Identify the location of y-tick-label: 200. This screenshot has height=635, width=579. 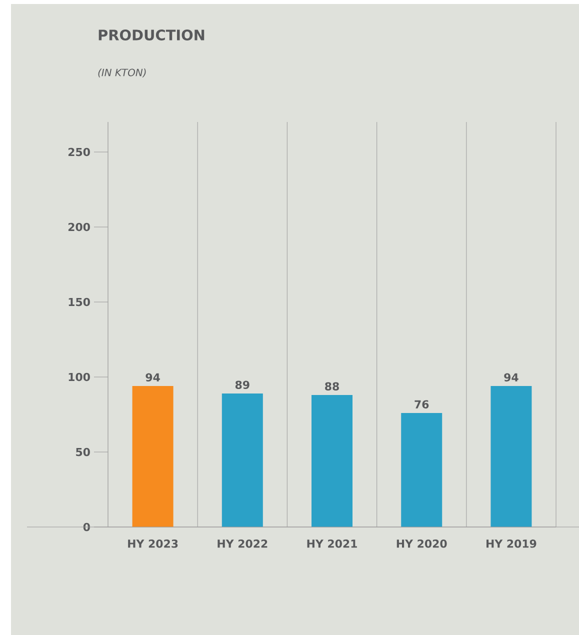
(79, 227).